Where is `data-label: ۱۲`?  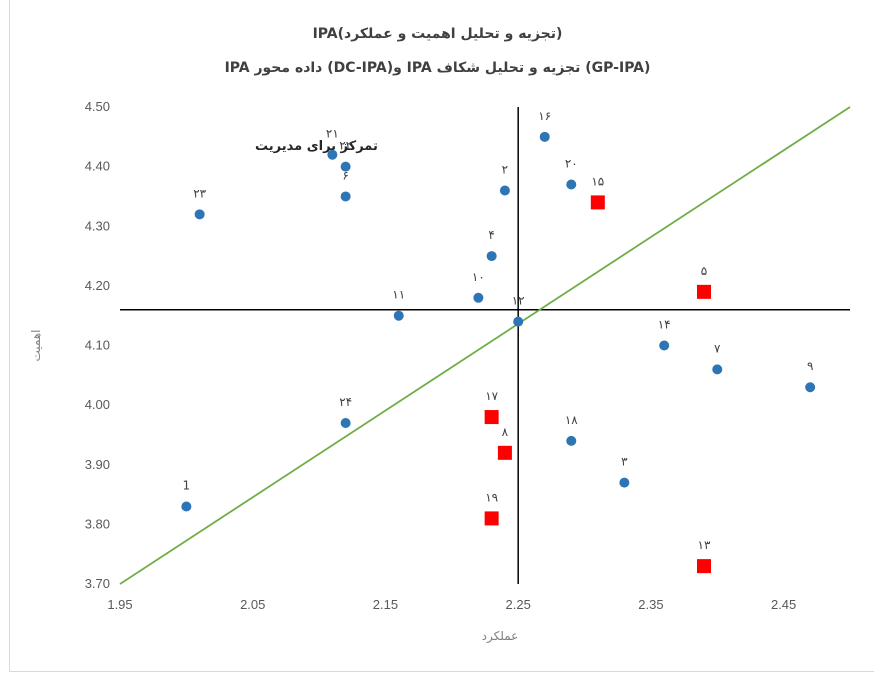 data-label: ۱۲ is located at coordinates (518, 301).